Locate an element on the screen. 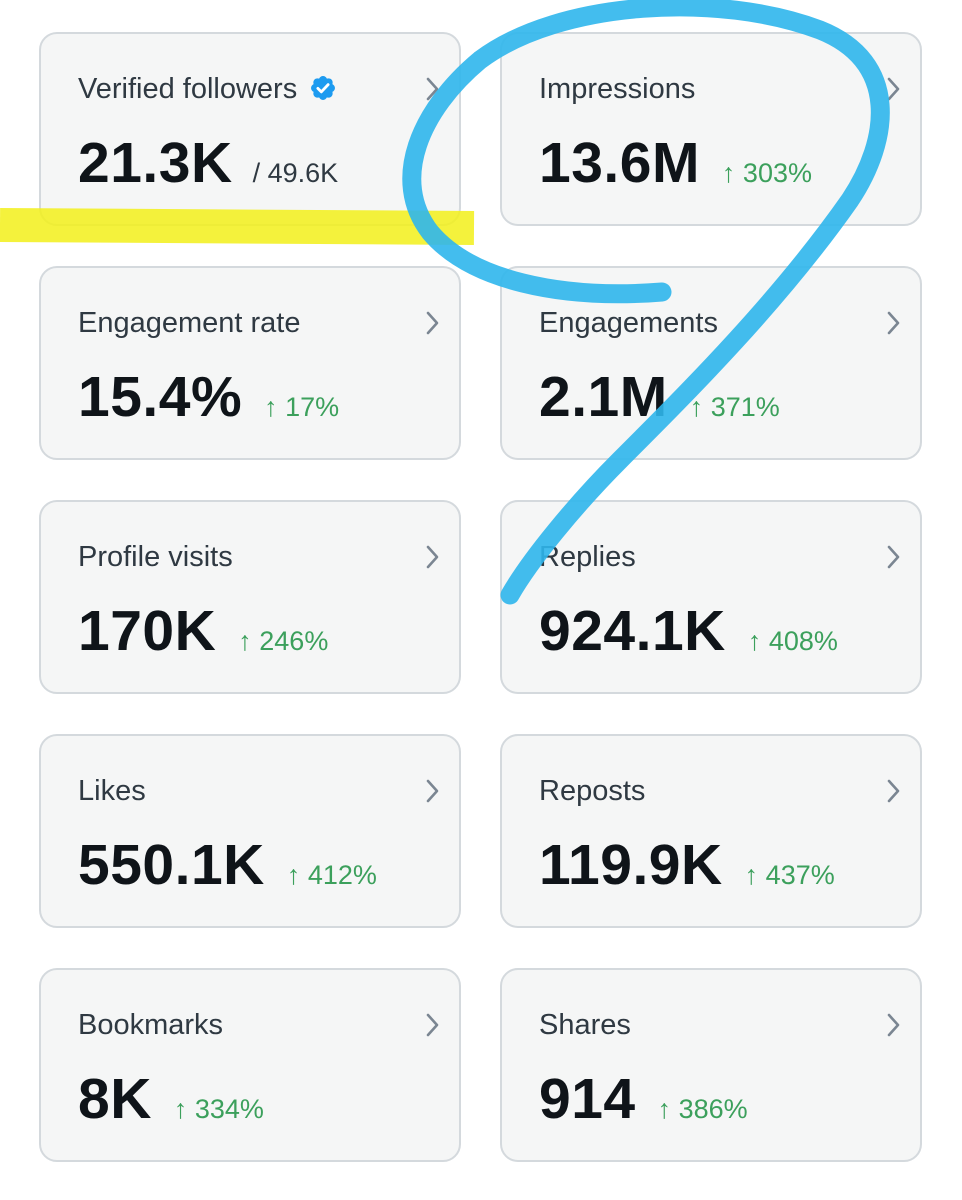  metric-total: / 49.6K is located at coordinates (295, 173).